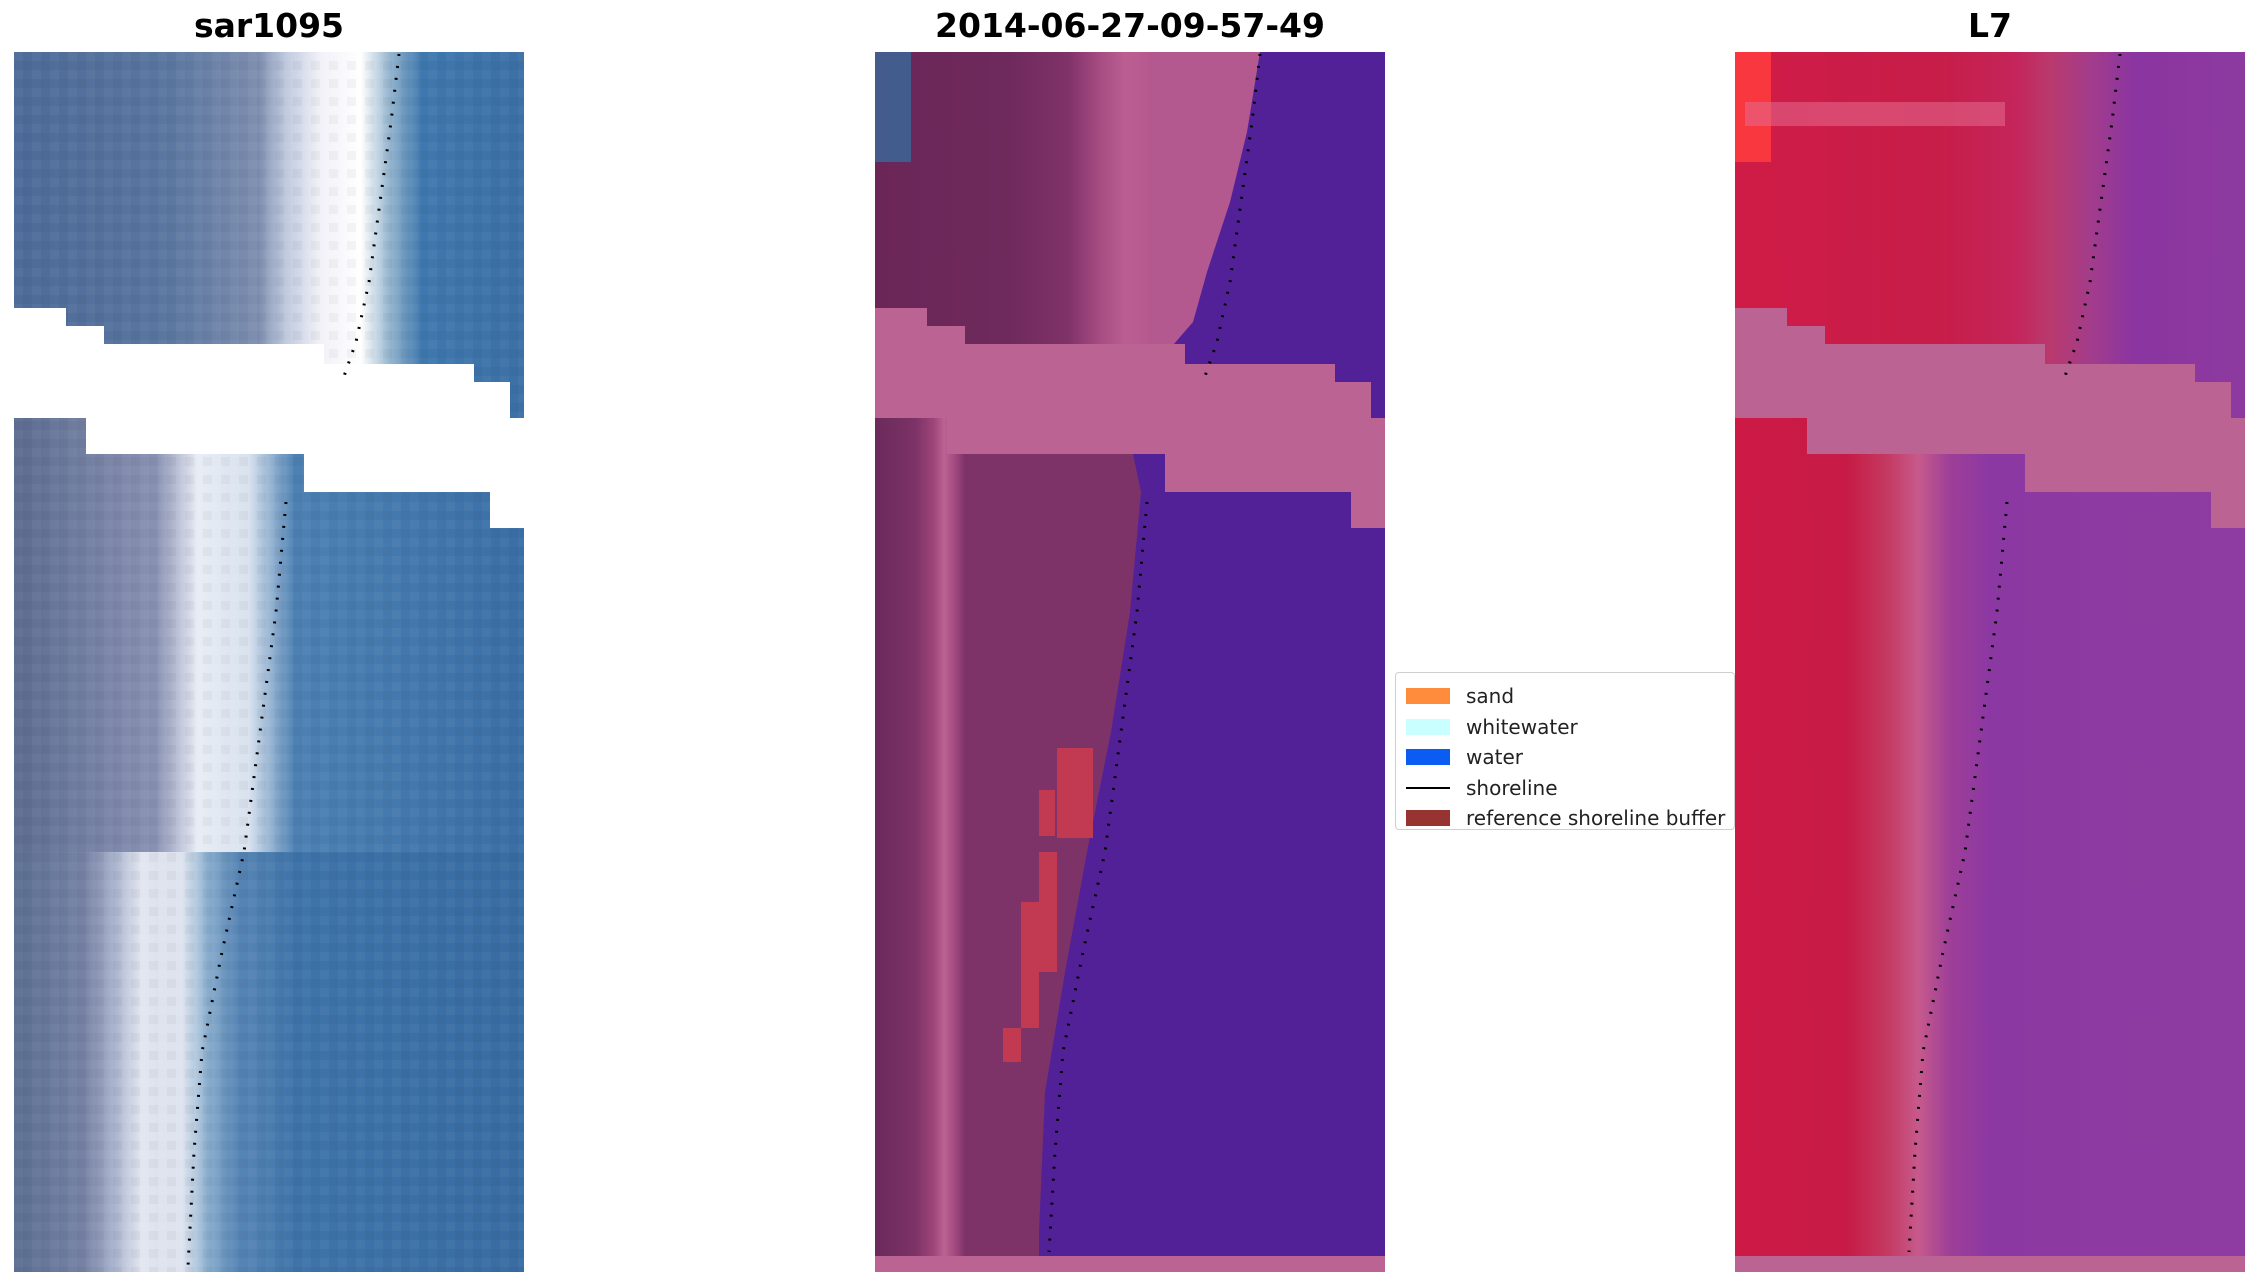 The height and width of the screenshot is (1283, 2253). What do you see at coordinates (1565, 757) in the screenshot?
I see `legend-item-water: water` at bounding box center [1565, 757].